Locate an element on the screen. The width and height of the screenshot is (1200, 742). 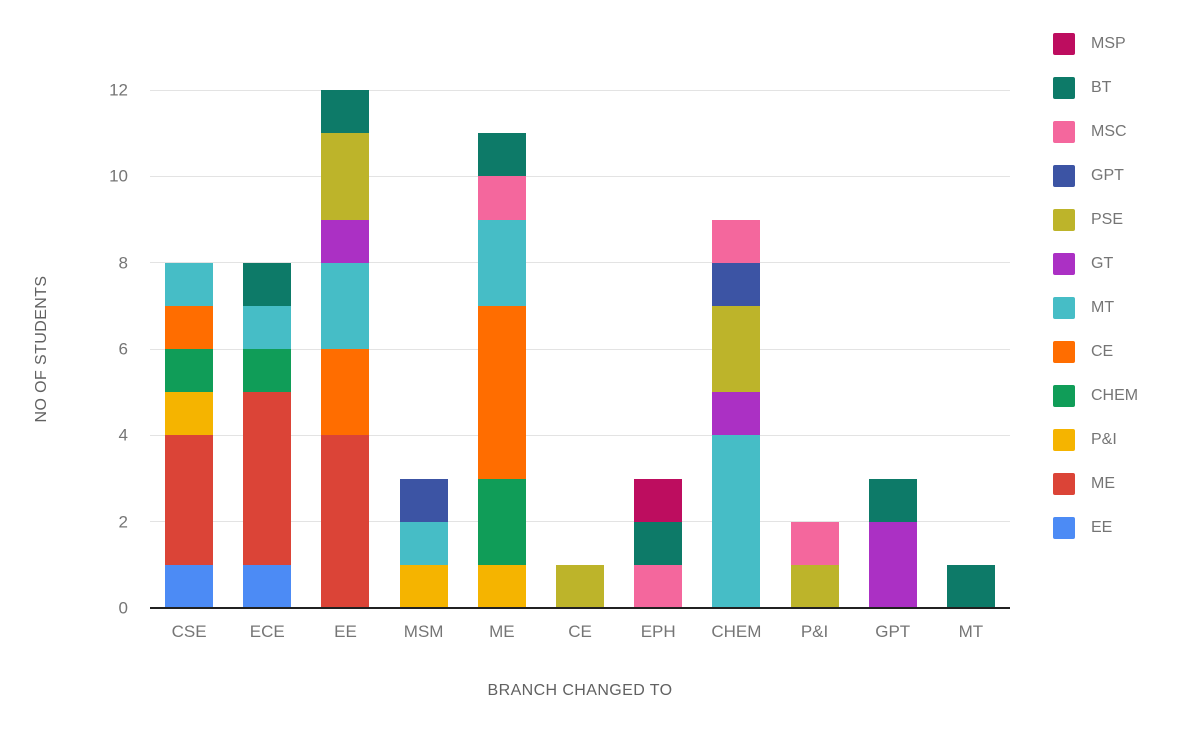
bar-segment-CSE-P&I is located at coordinates (189, 414).